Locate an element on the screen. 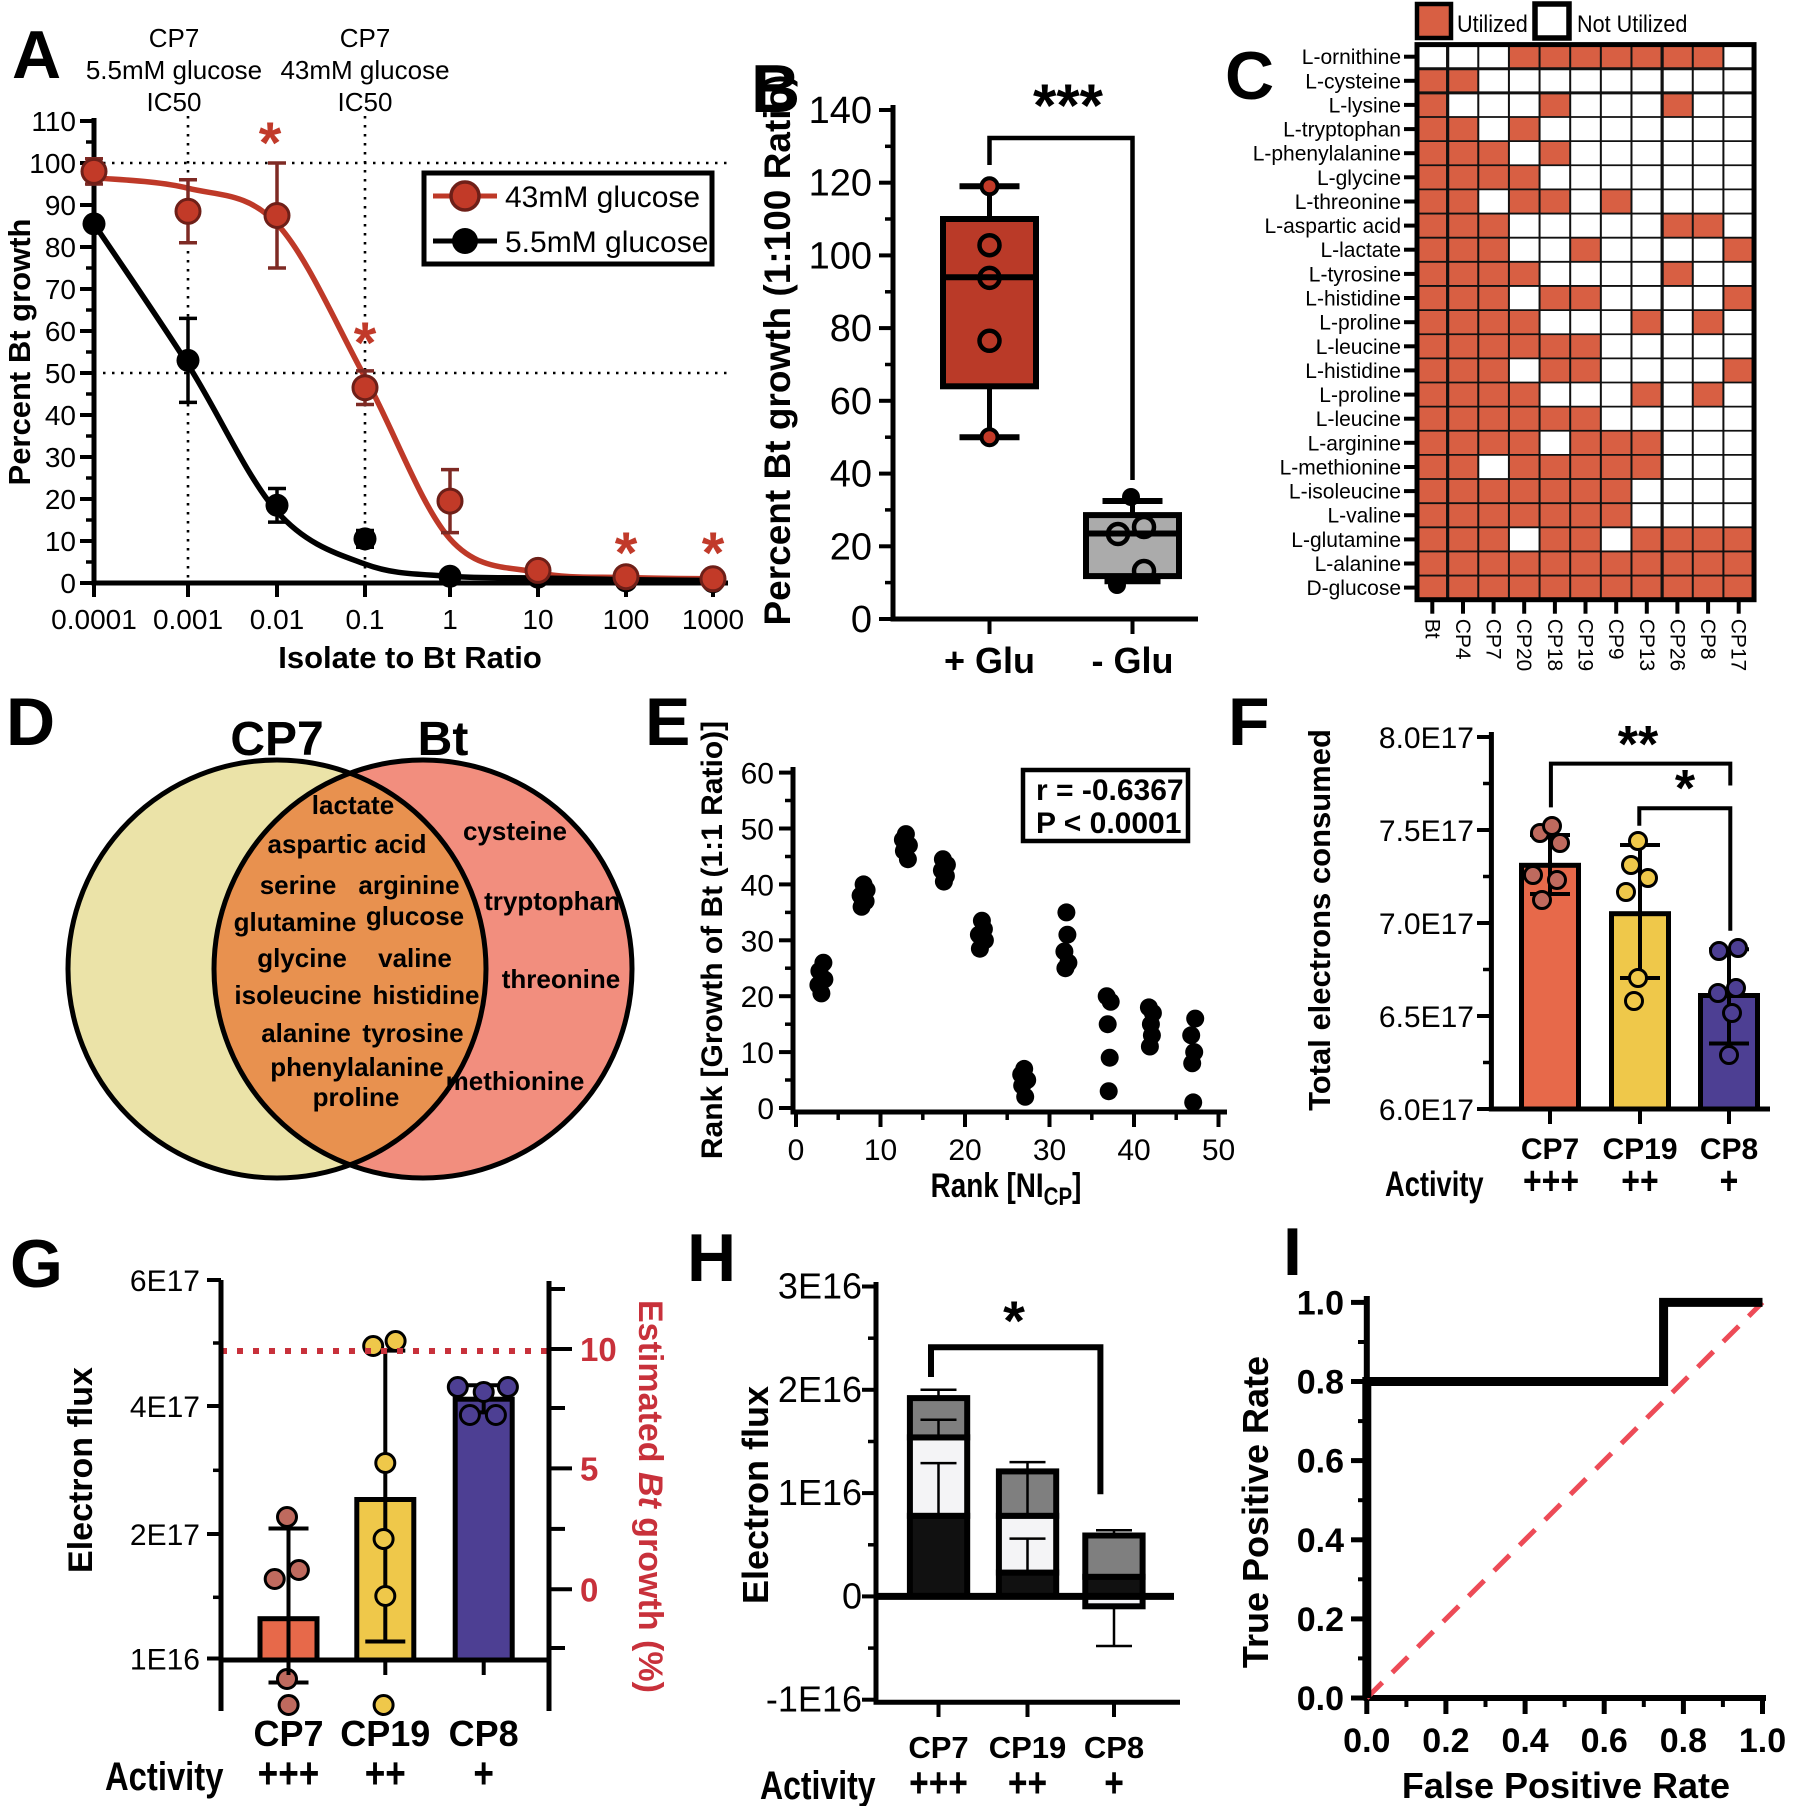  svg-text: 7.5E17 is located at coordinates (1426, 831).